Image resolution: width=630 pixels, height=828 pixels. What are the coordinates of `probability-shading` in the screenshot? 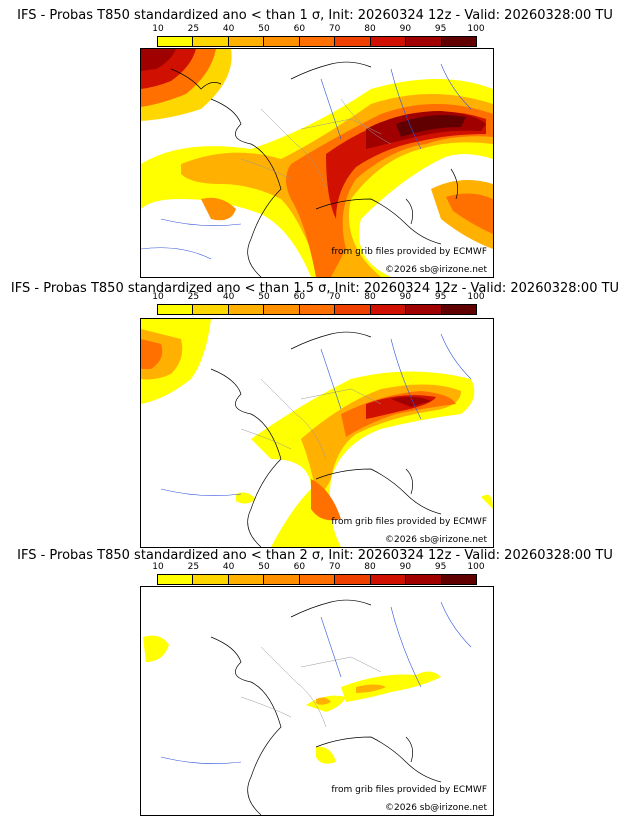 It's located at (292, 699).